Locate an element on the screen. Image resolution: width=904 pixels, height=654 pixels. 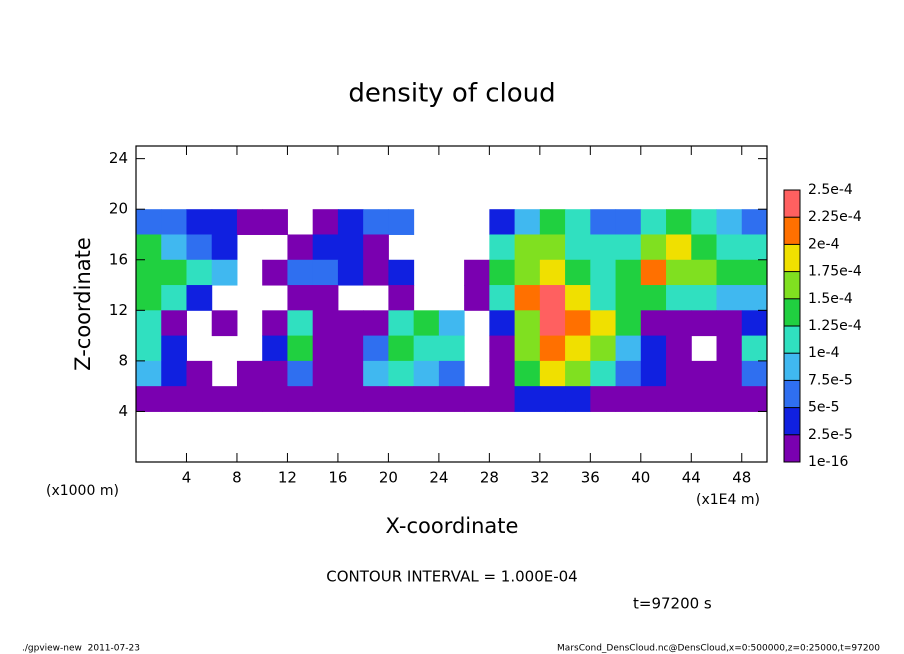
colorbar-tick-label: 1e-4 is located at coordinates (824, 353).